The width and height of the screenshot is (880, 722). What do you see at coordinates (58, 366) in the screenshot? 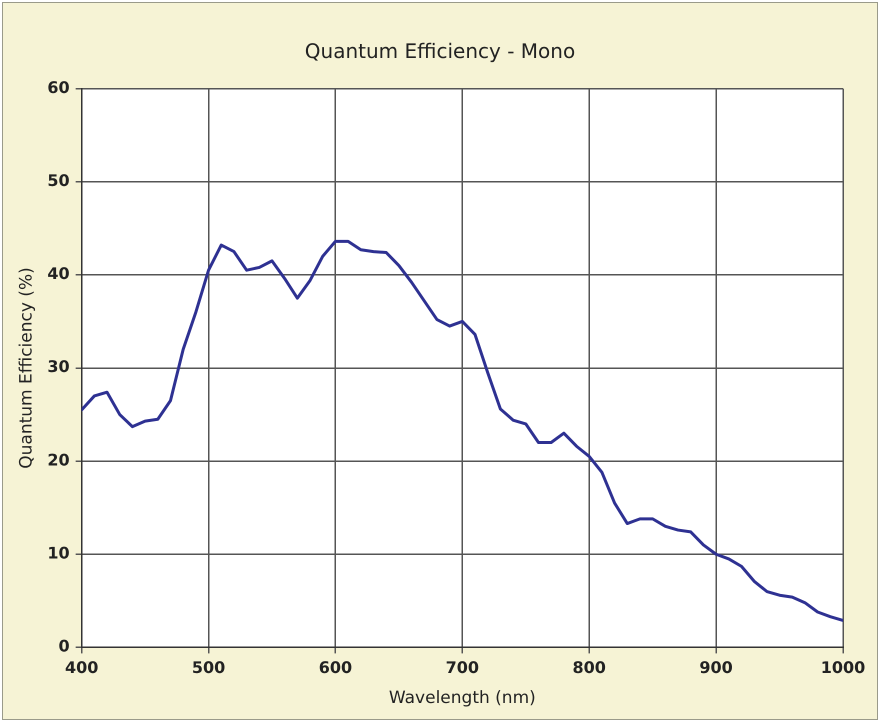
I see `y-tick-label: 30` at bounding box center [58, 366].